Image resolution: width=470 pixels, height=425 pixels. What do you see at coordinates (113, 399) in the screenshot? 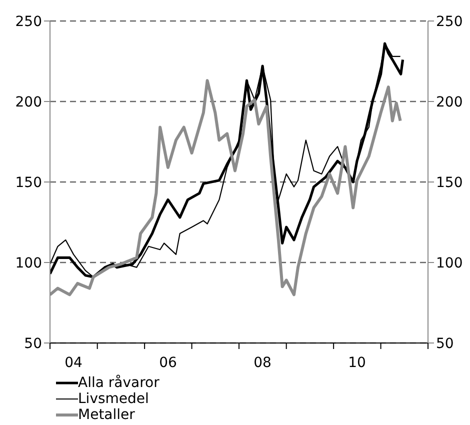
I see `legend-label: Livsmedel` at bounding box center [113, 399].